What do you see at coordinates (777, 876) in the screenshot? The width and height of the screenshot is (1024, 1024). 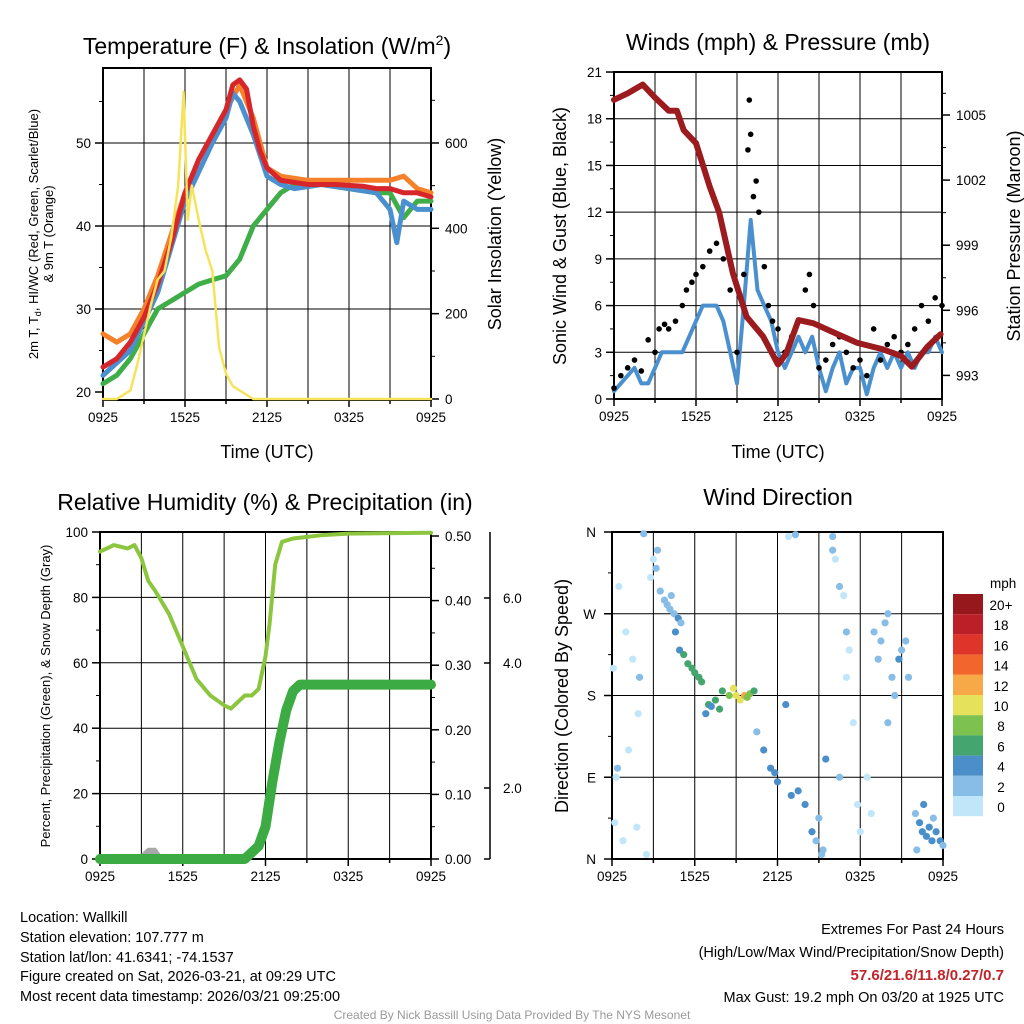 I see `x-tick-label: 2125` at bounding box center [777, 876].